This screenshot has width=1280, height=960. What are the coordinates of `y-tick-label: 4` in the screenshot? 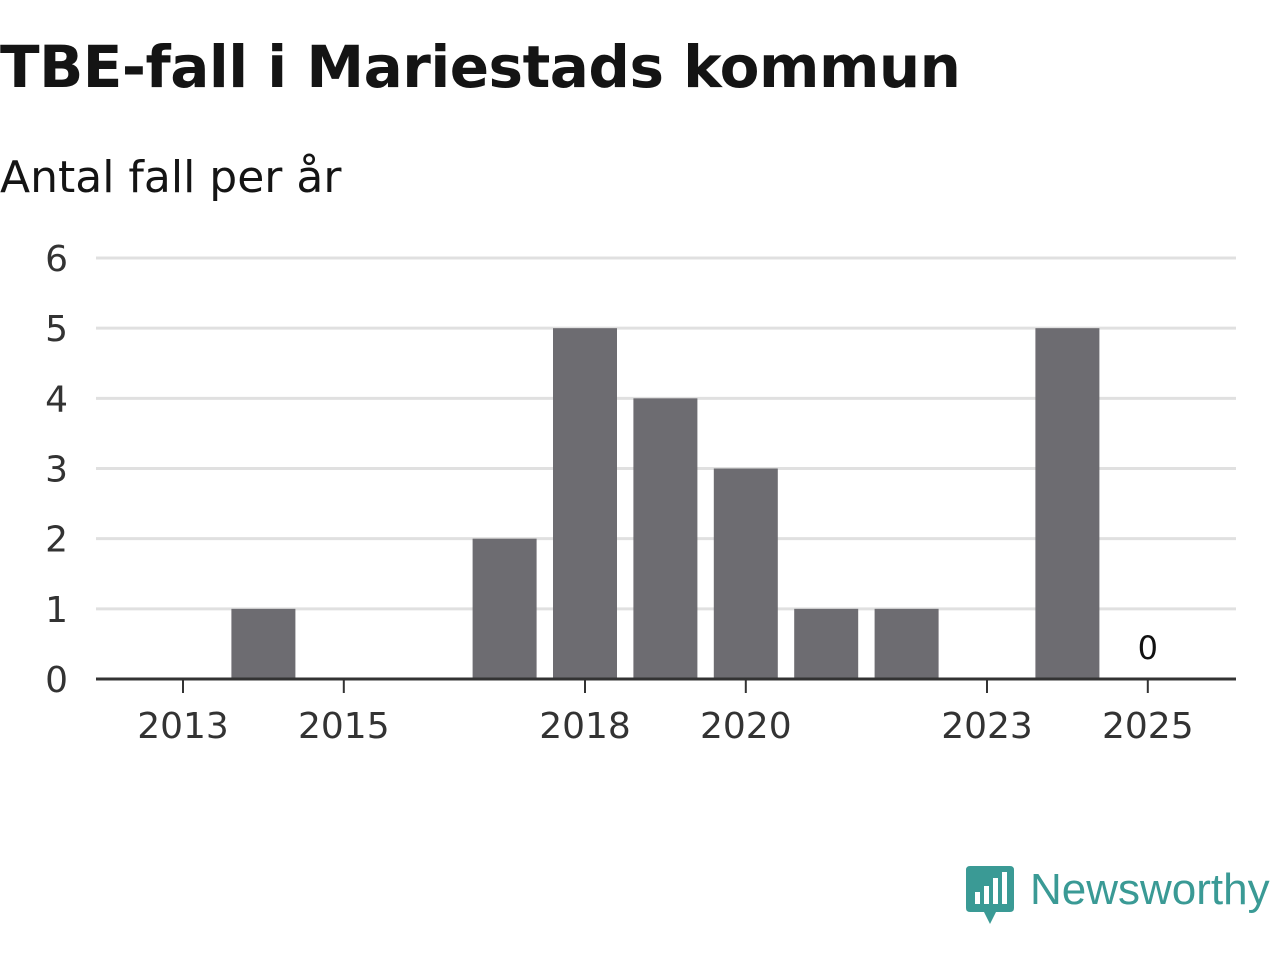 It's located at (56, 399).